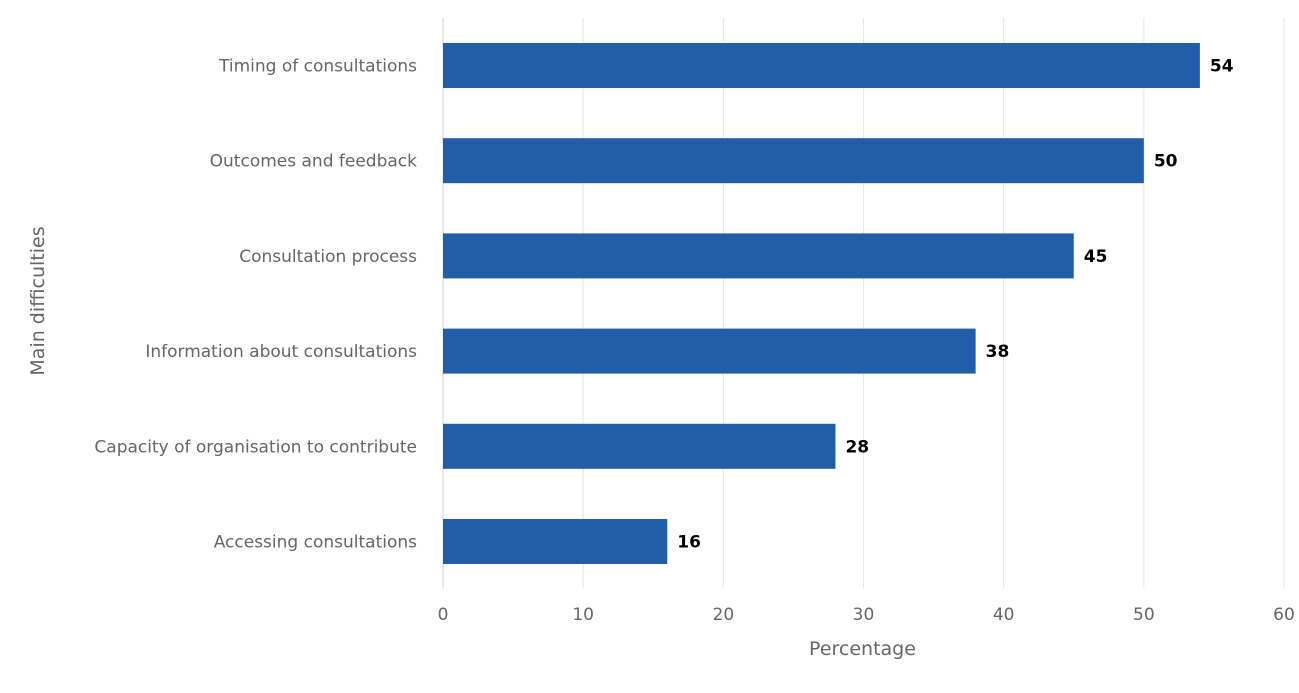 Image resolution: width=1299 pixels, height=693 pixels. I want to click on x-tick-label: 30, so click(864, 615).